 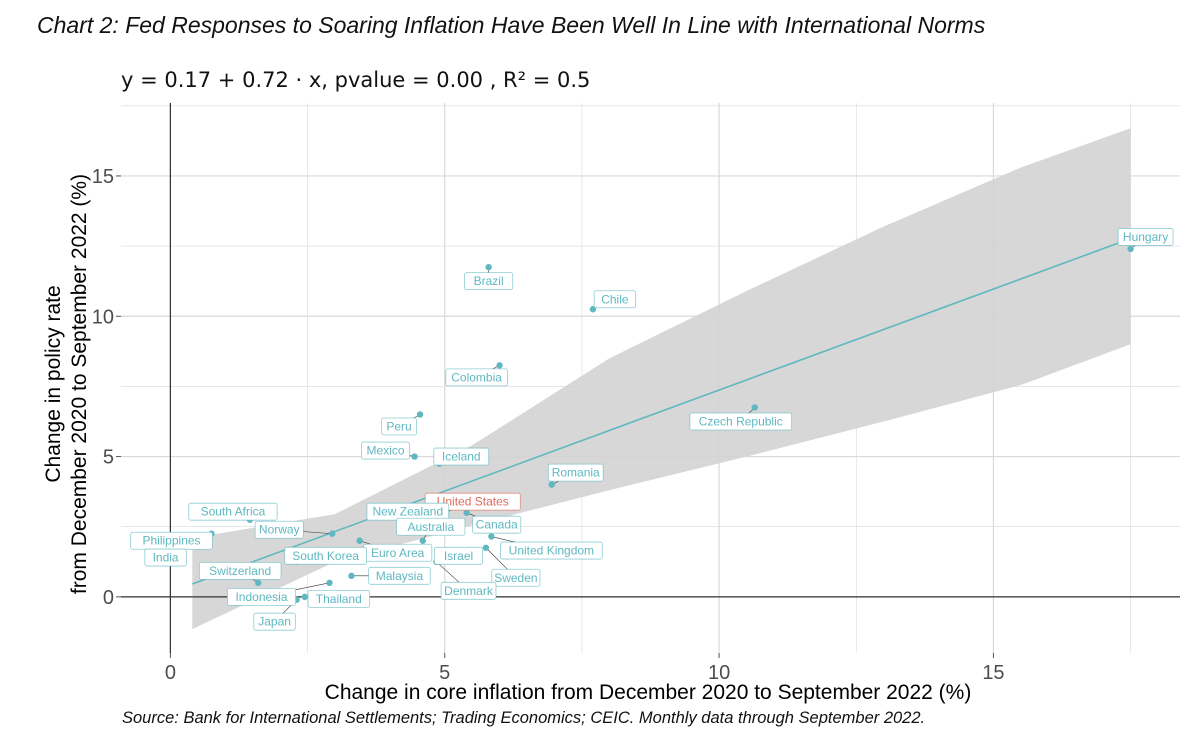 What do you see at coordinates (407, 512) in the screenshot?
I see `point-label: New Zealand` at bounding box center [407, 512].